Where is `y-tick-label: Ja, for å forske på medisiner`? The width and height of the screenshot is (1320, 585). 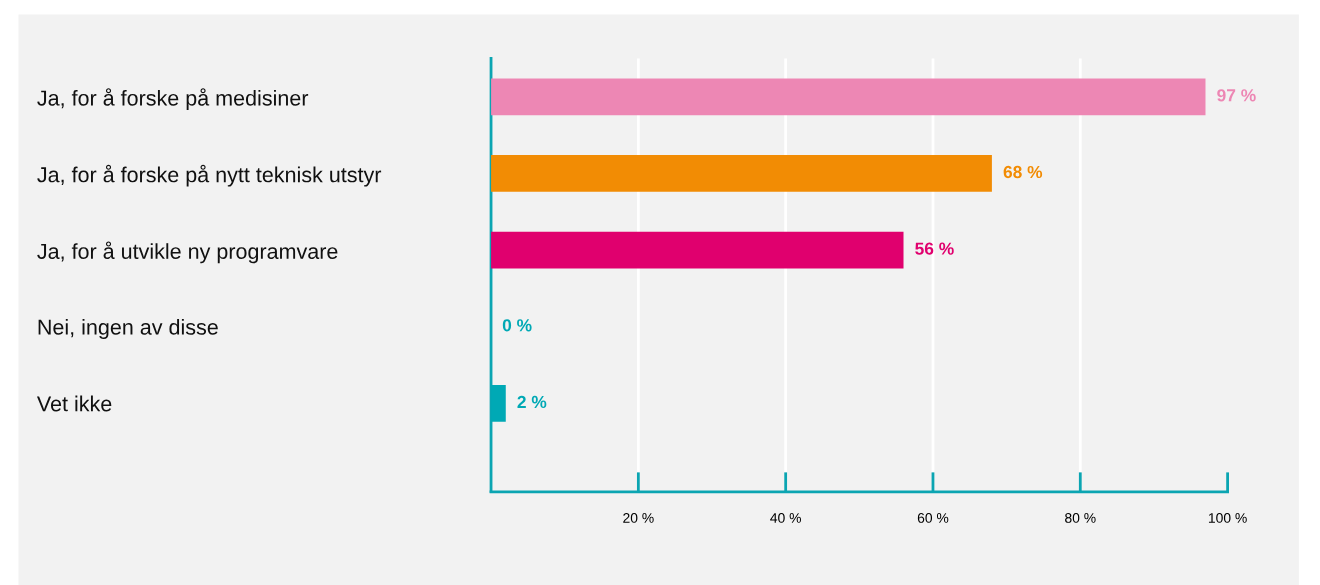
y-tick-label: Ja, for å forske på medisiner is located at coordinates (173, 99).